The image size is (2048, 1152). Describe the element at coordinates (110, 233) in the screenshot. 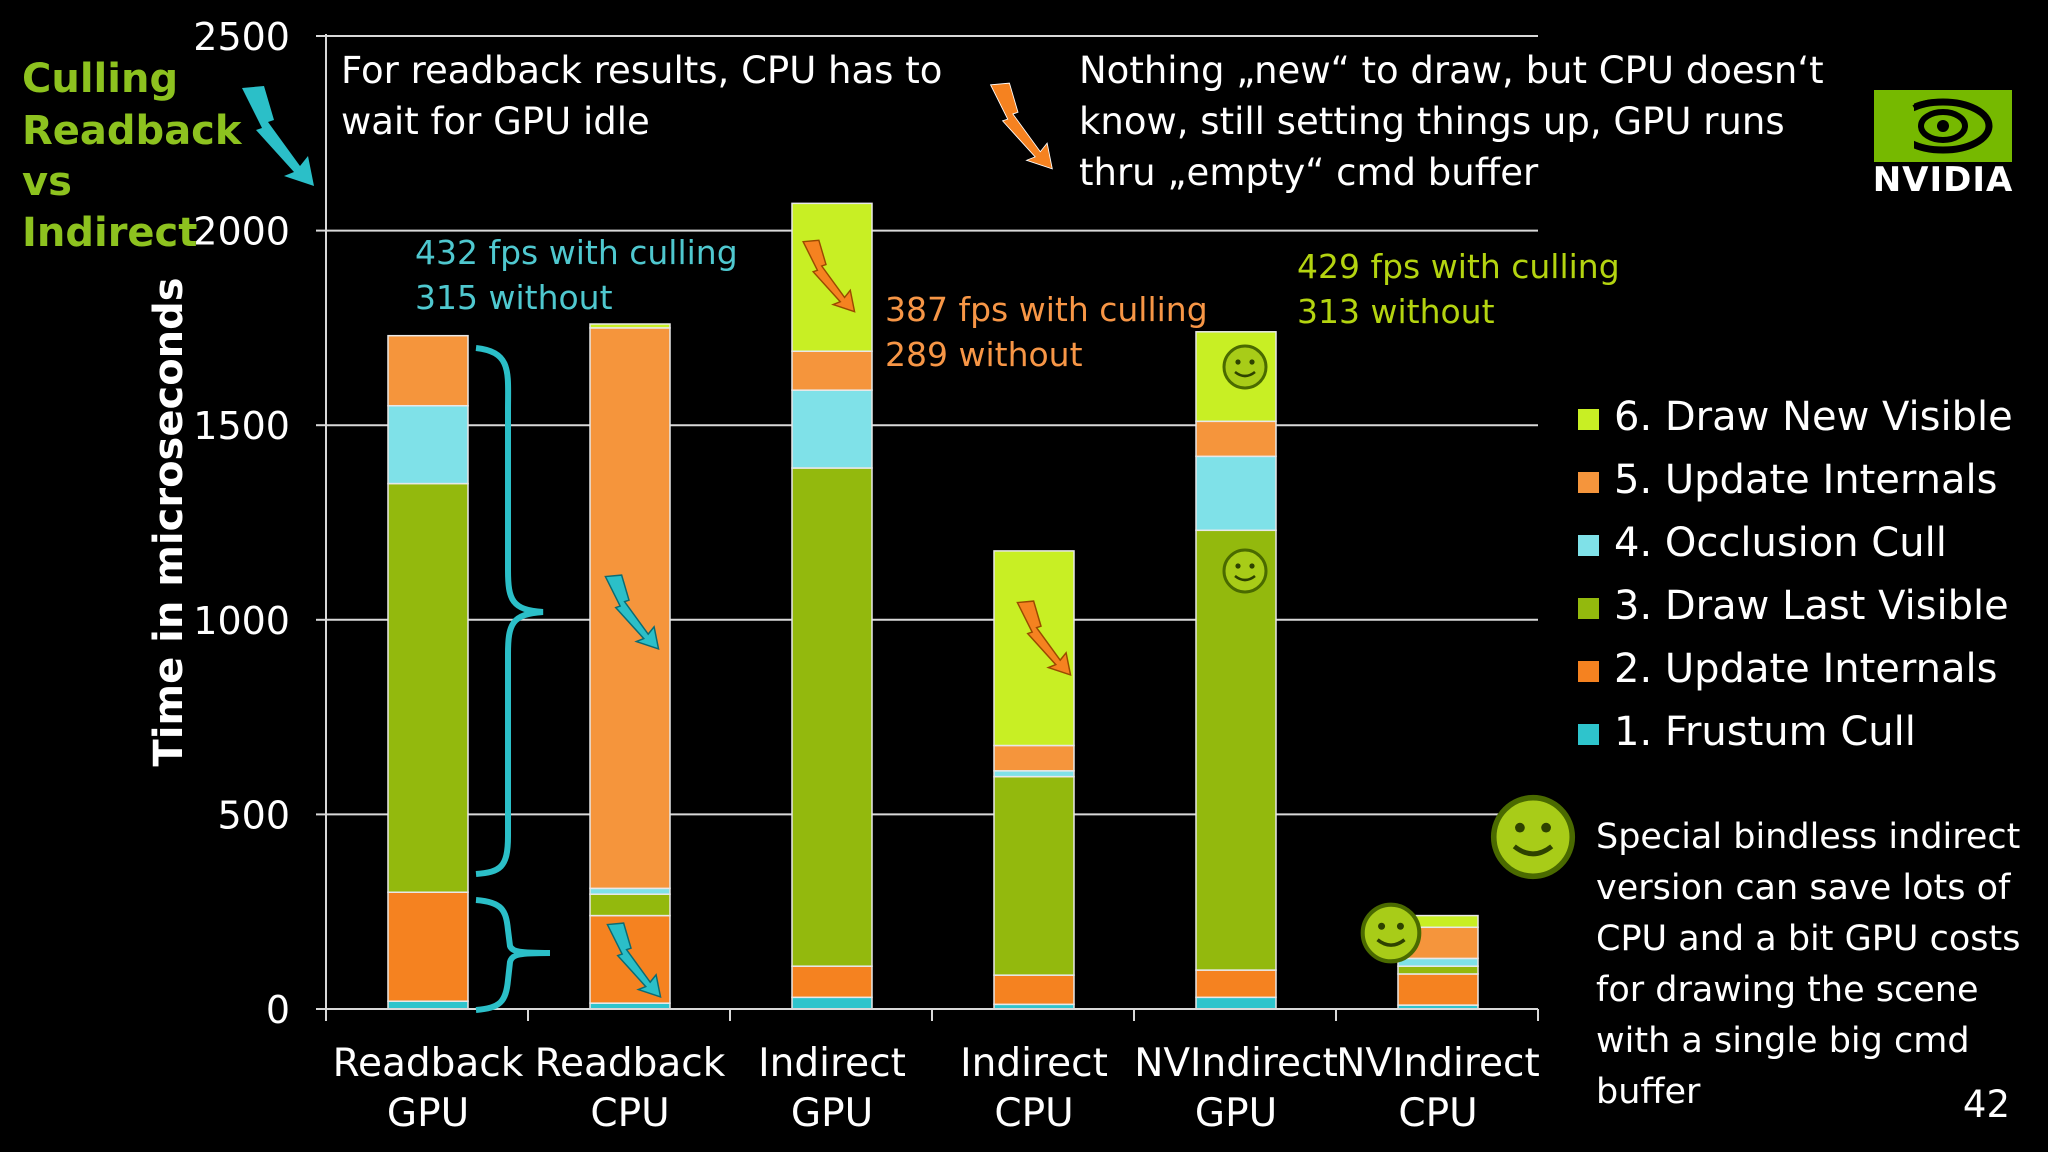

I see `title-line-4: Indirect` at that location.